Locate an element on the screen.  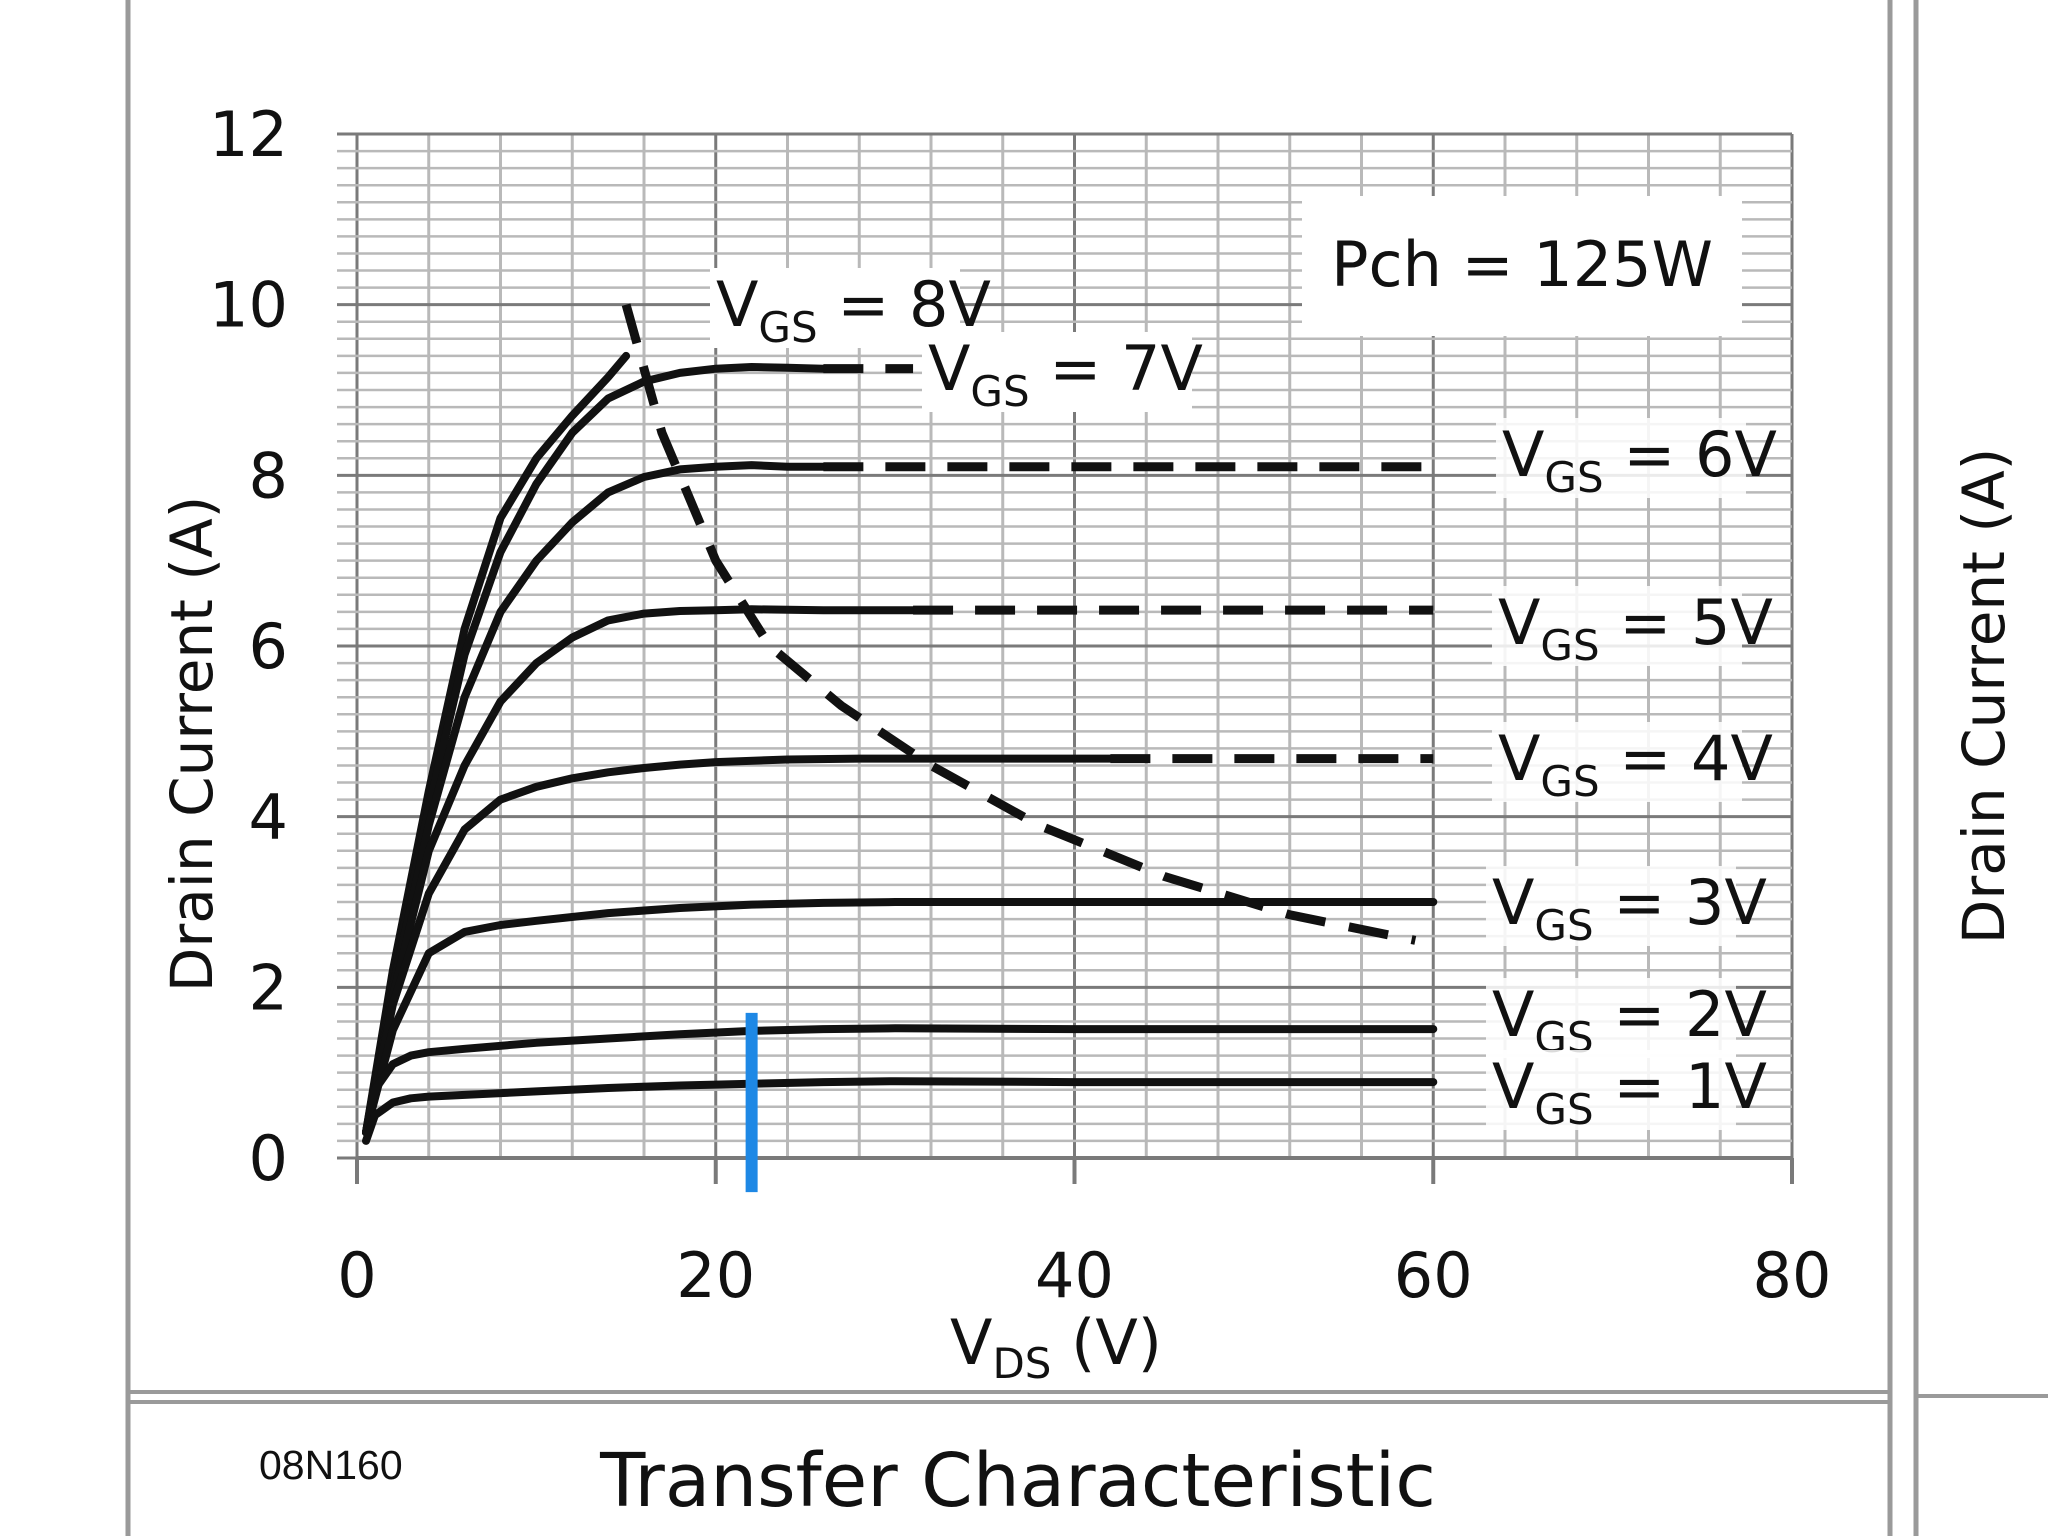
y-tick-label: 6 is located at coordinates (268, 646).